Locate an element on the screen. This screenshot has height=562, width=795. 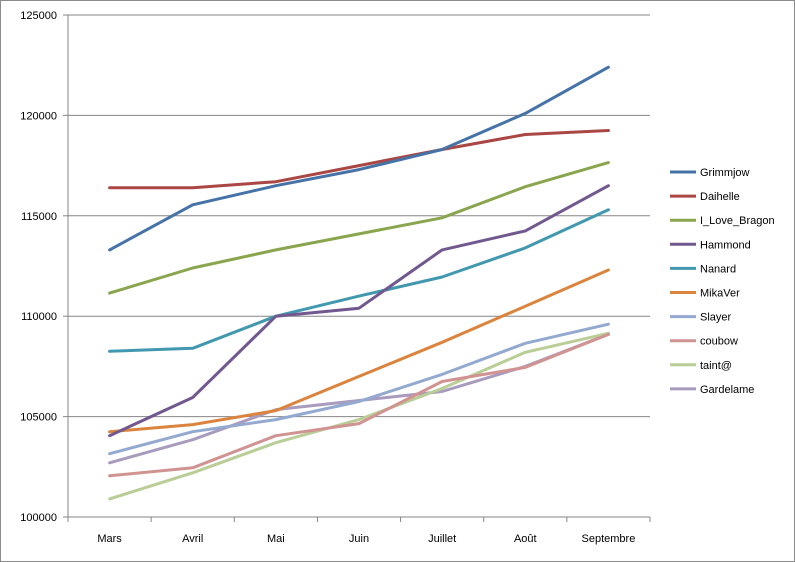
legend-label: Gardelame is located at coordinates (727, 390).